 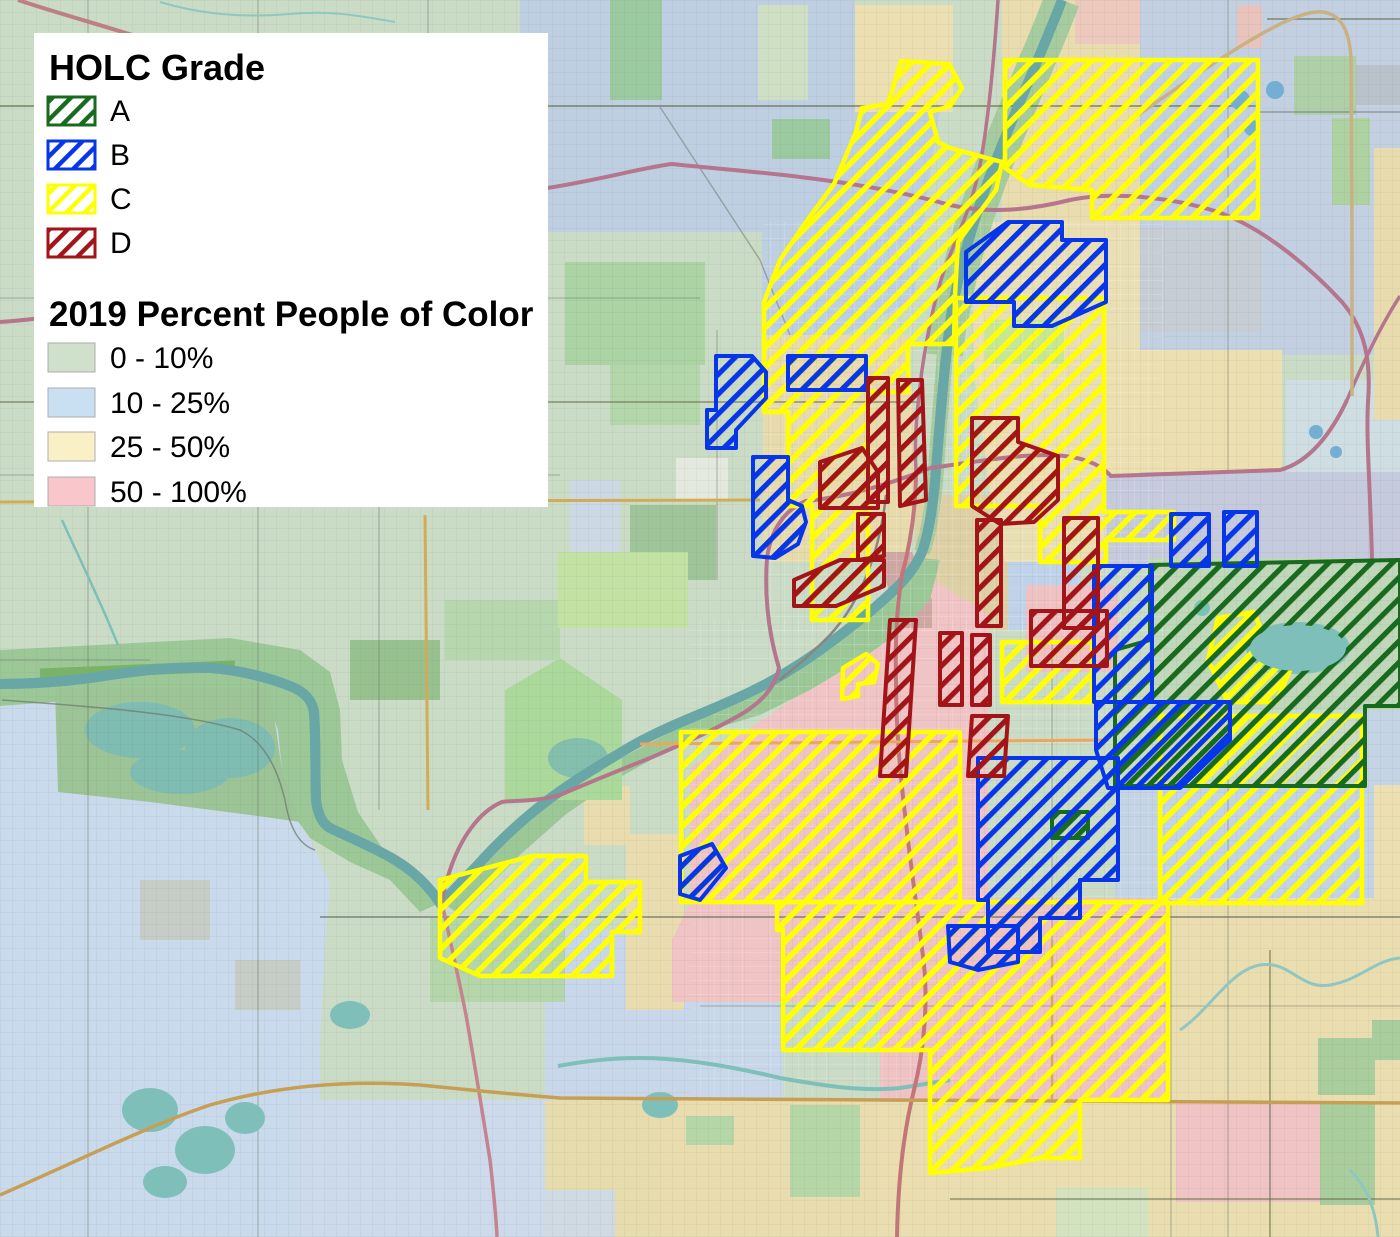 What do you see at coordinates (178, 492) in the screenshot?
I see `svg-text: 50 - 100%` at bounding box center [178, 492].